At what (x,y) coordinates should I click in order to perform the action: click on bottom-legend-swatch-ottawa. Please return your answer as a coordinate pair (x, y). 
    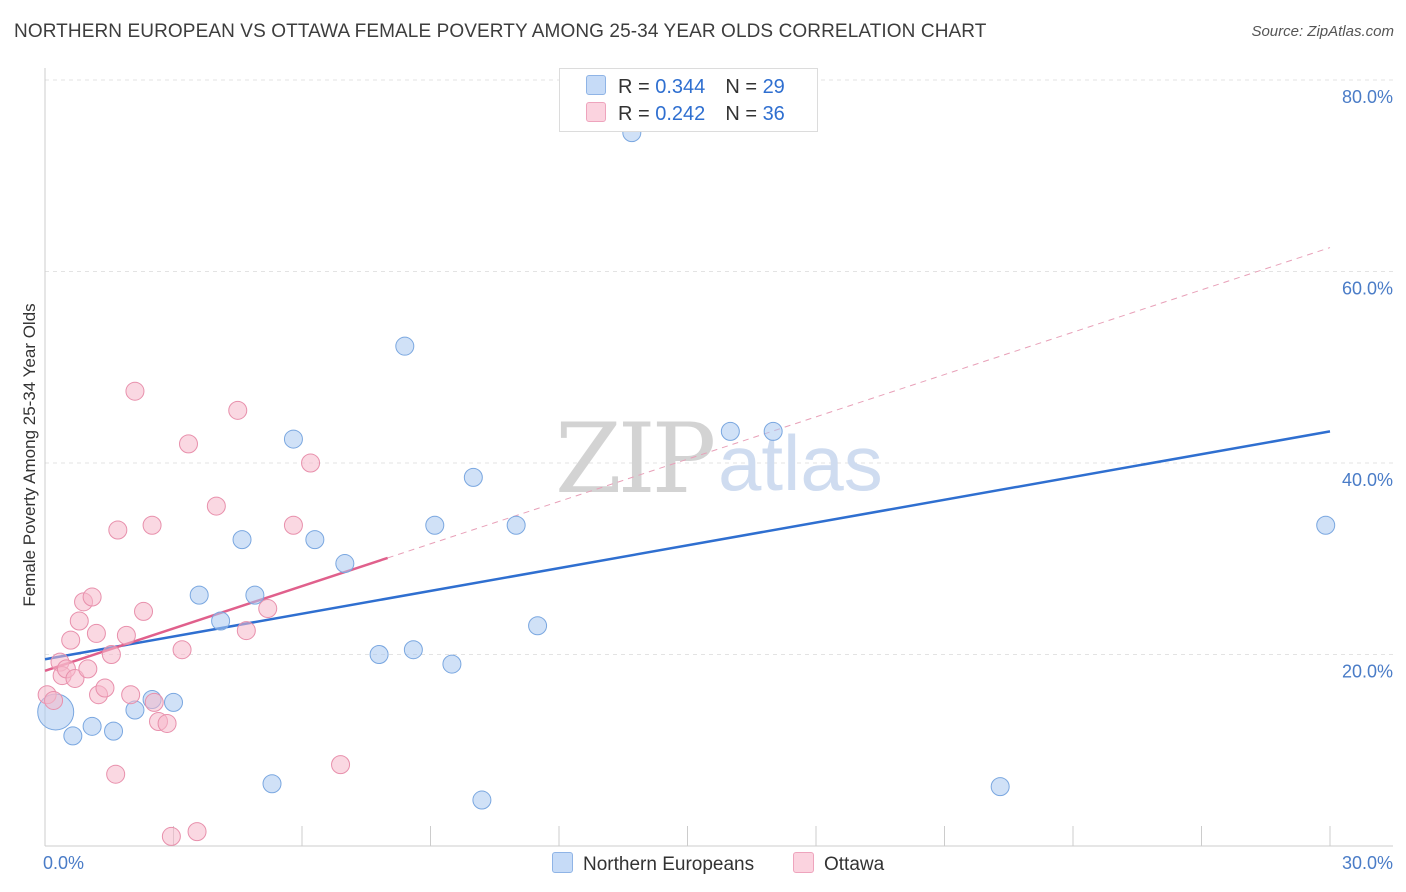
    Looking at the image, I should click on (803, 862).